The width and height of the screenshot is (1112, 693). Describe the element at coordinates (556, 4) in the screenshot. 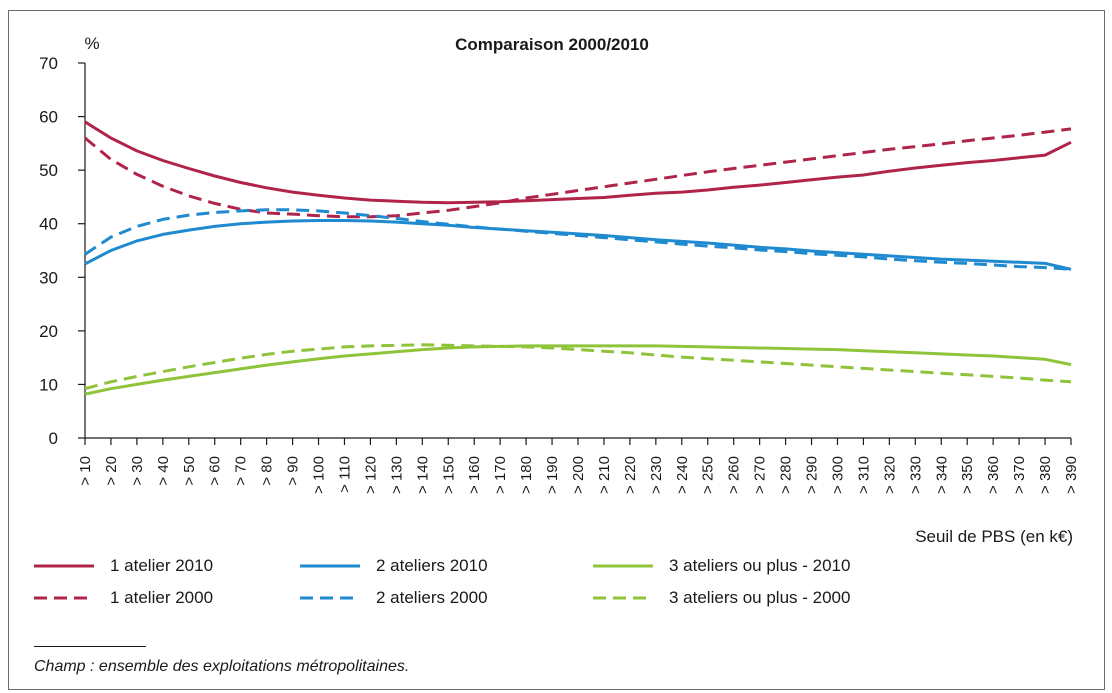

I see `top-margin` at that location.